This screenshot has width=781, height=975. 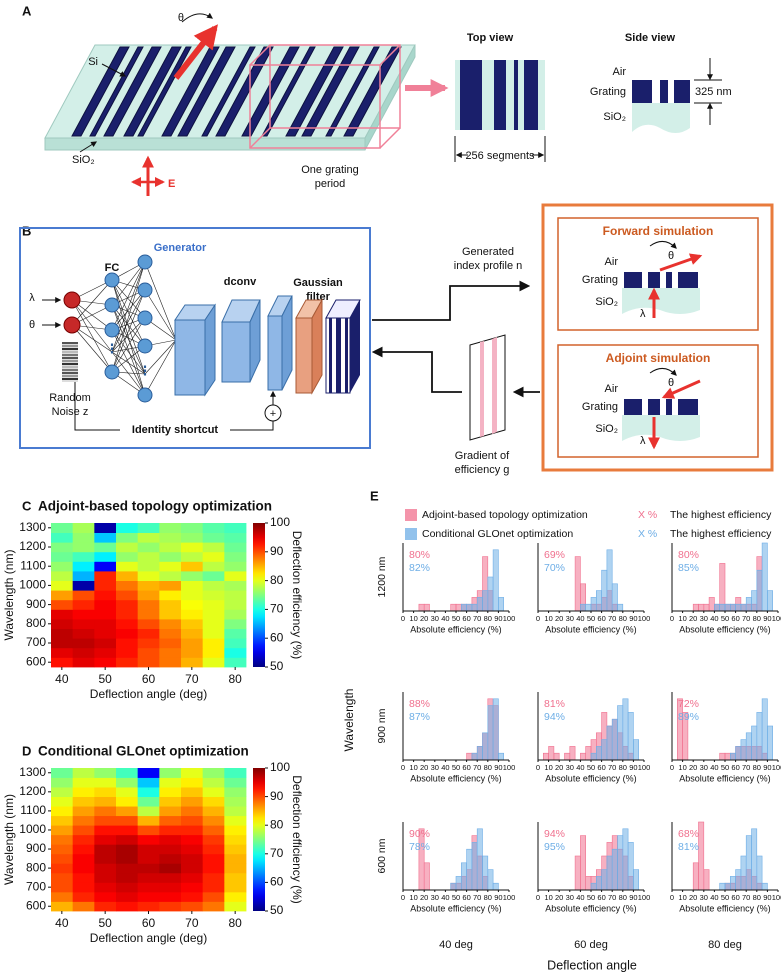 I want to click on label-bg, so click(x=500, y=155).